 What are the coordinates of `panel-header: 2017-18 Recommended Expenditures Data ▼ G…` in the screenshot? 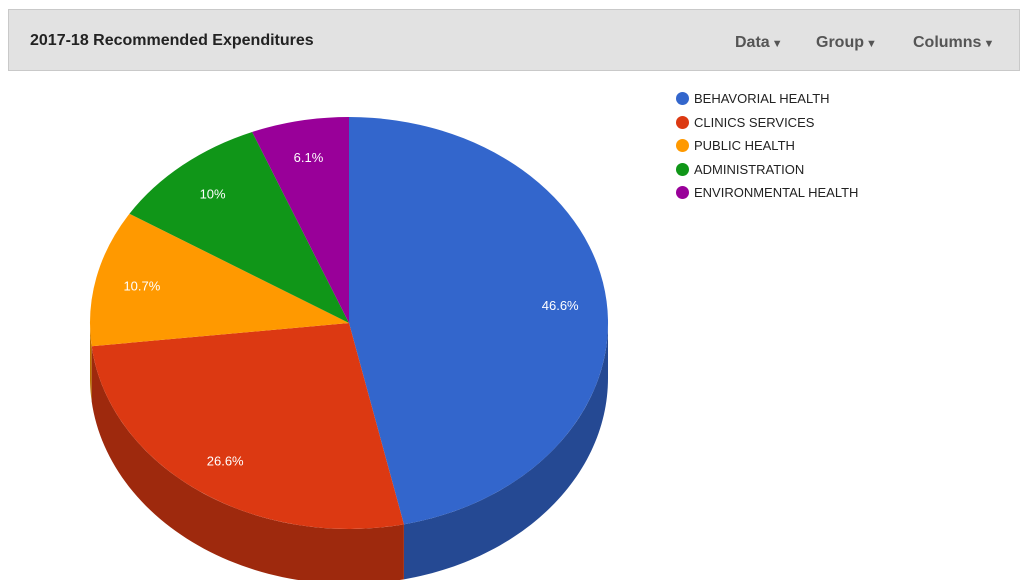 It's located at (514, 40).